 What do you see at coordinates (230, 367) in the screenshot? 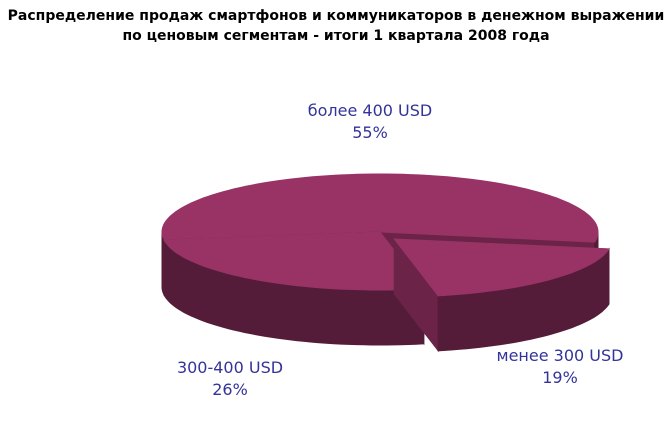
I see `category-label: 300-400 USD` at bounding box center [230, 367].